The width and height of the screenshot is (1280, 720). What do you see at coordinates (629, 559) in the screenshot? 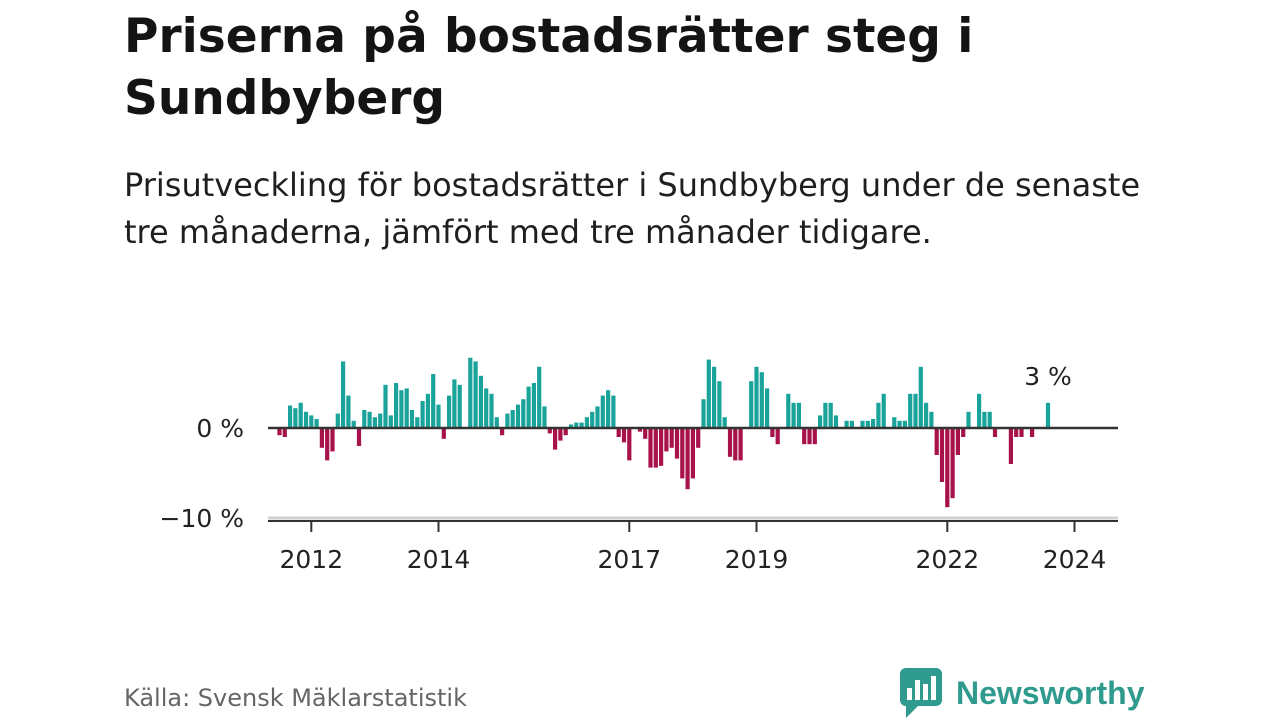
I see `x-tick-label: 2017` at bounding box center [629, 559].